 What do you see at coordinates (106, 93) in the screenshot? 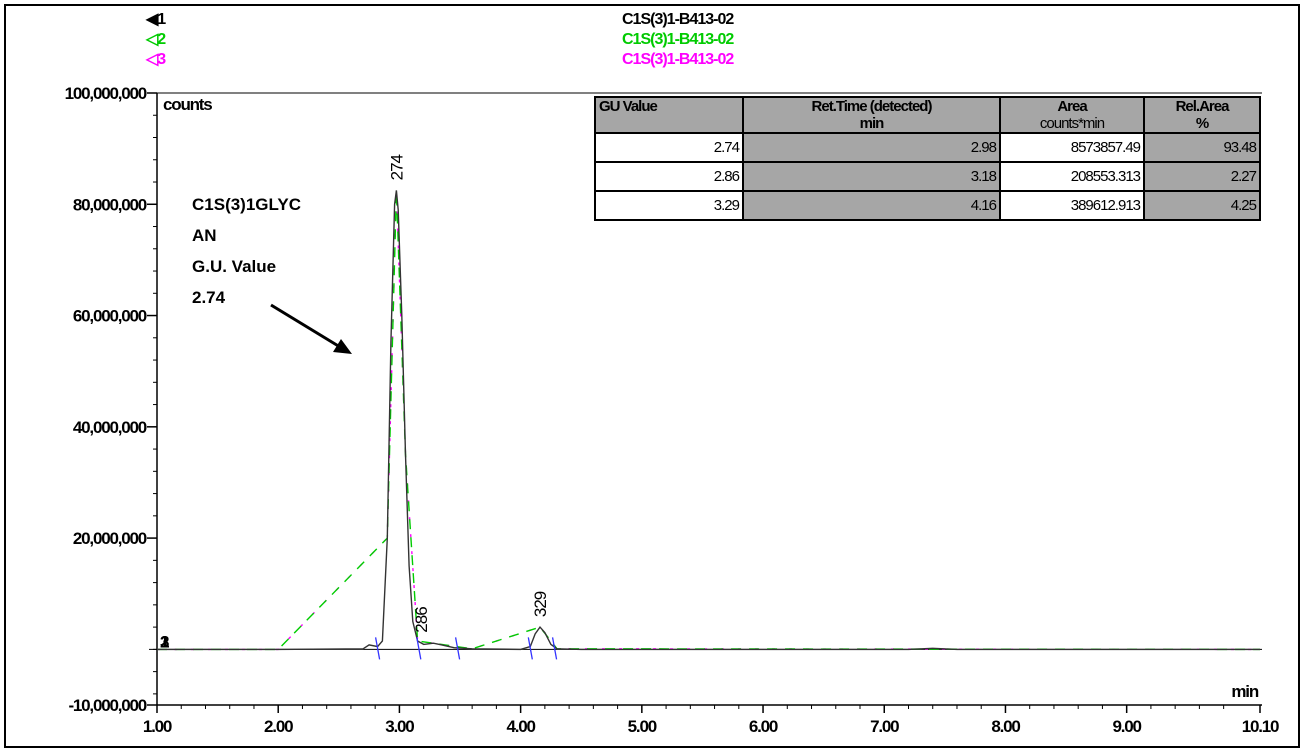
I see `y-tick-label: 100,000,000` at bounding box center [106, 93].